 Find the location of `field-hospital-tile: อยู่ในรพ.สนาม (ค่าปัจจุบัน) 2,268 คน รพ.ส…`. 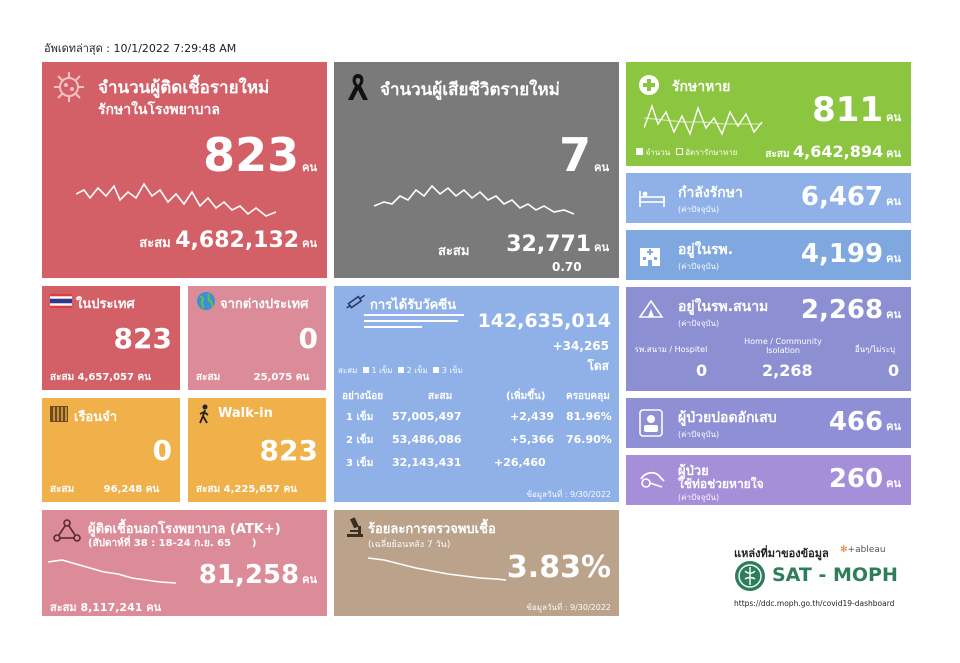

field-hospital-tile: อยู่ในรพ.สนาม (ค่าปัจจุบัน) 2,268 คน รพ.ส… is located at coordinates (768, 339).